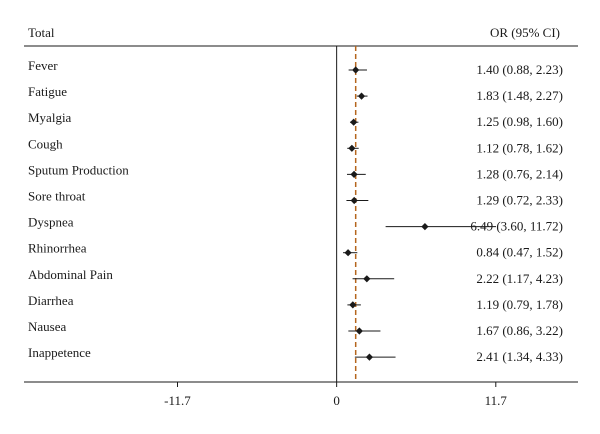 The width and height of the screenshot is (600, 434). I want to click on row-label: Sore throat, so click(57, 196).